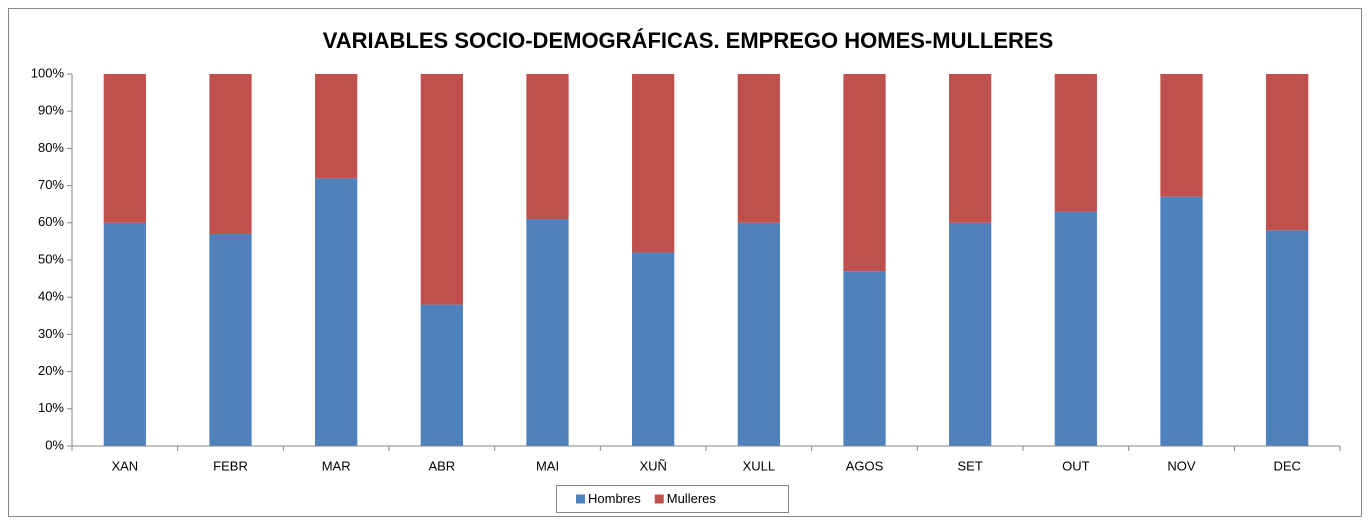 The height and width of the screenshot is (523, 1370). What do you see at coordinates (759, 465) in the screenshot?
I see `x-tick-label: XULL` at bounding box center [759, 465].